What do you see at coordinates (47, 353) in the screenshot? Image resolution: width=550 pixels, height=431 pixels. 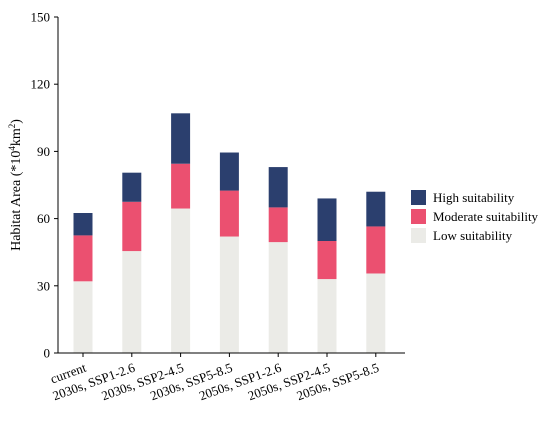 I see `y-tick-label: 0` at bounding box center [47, 353].